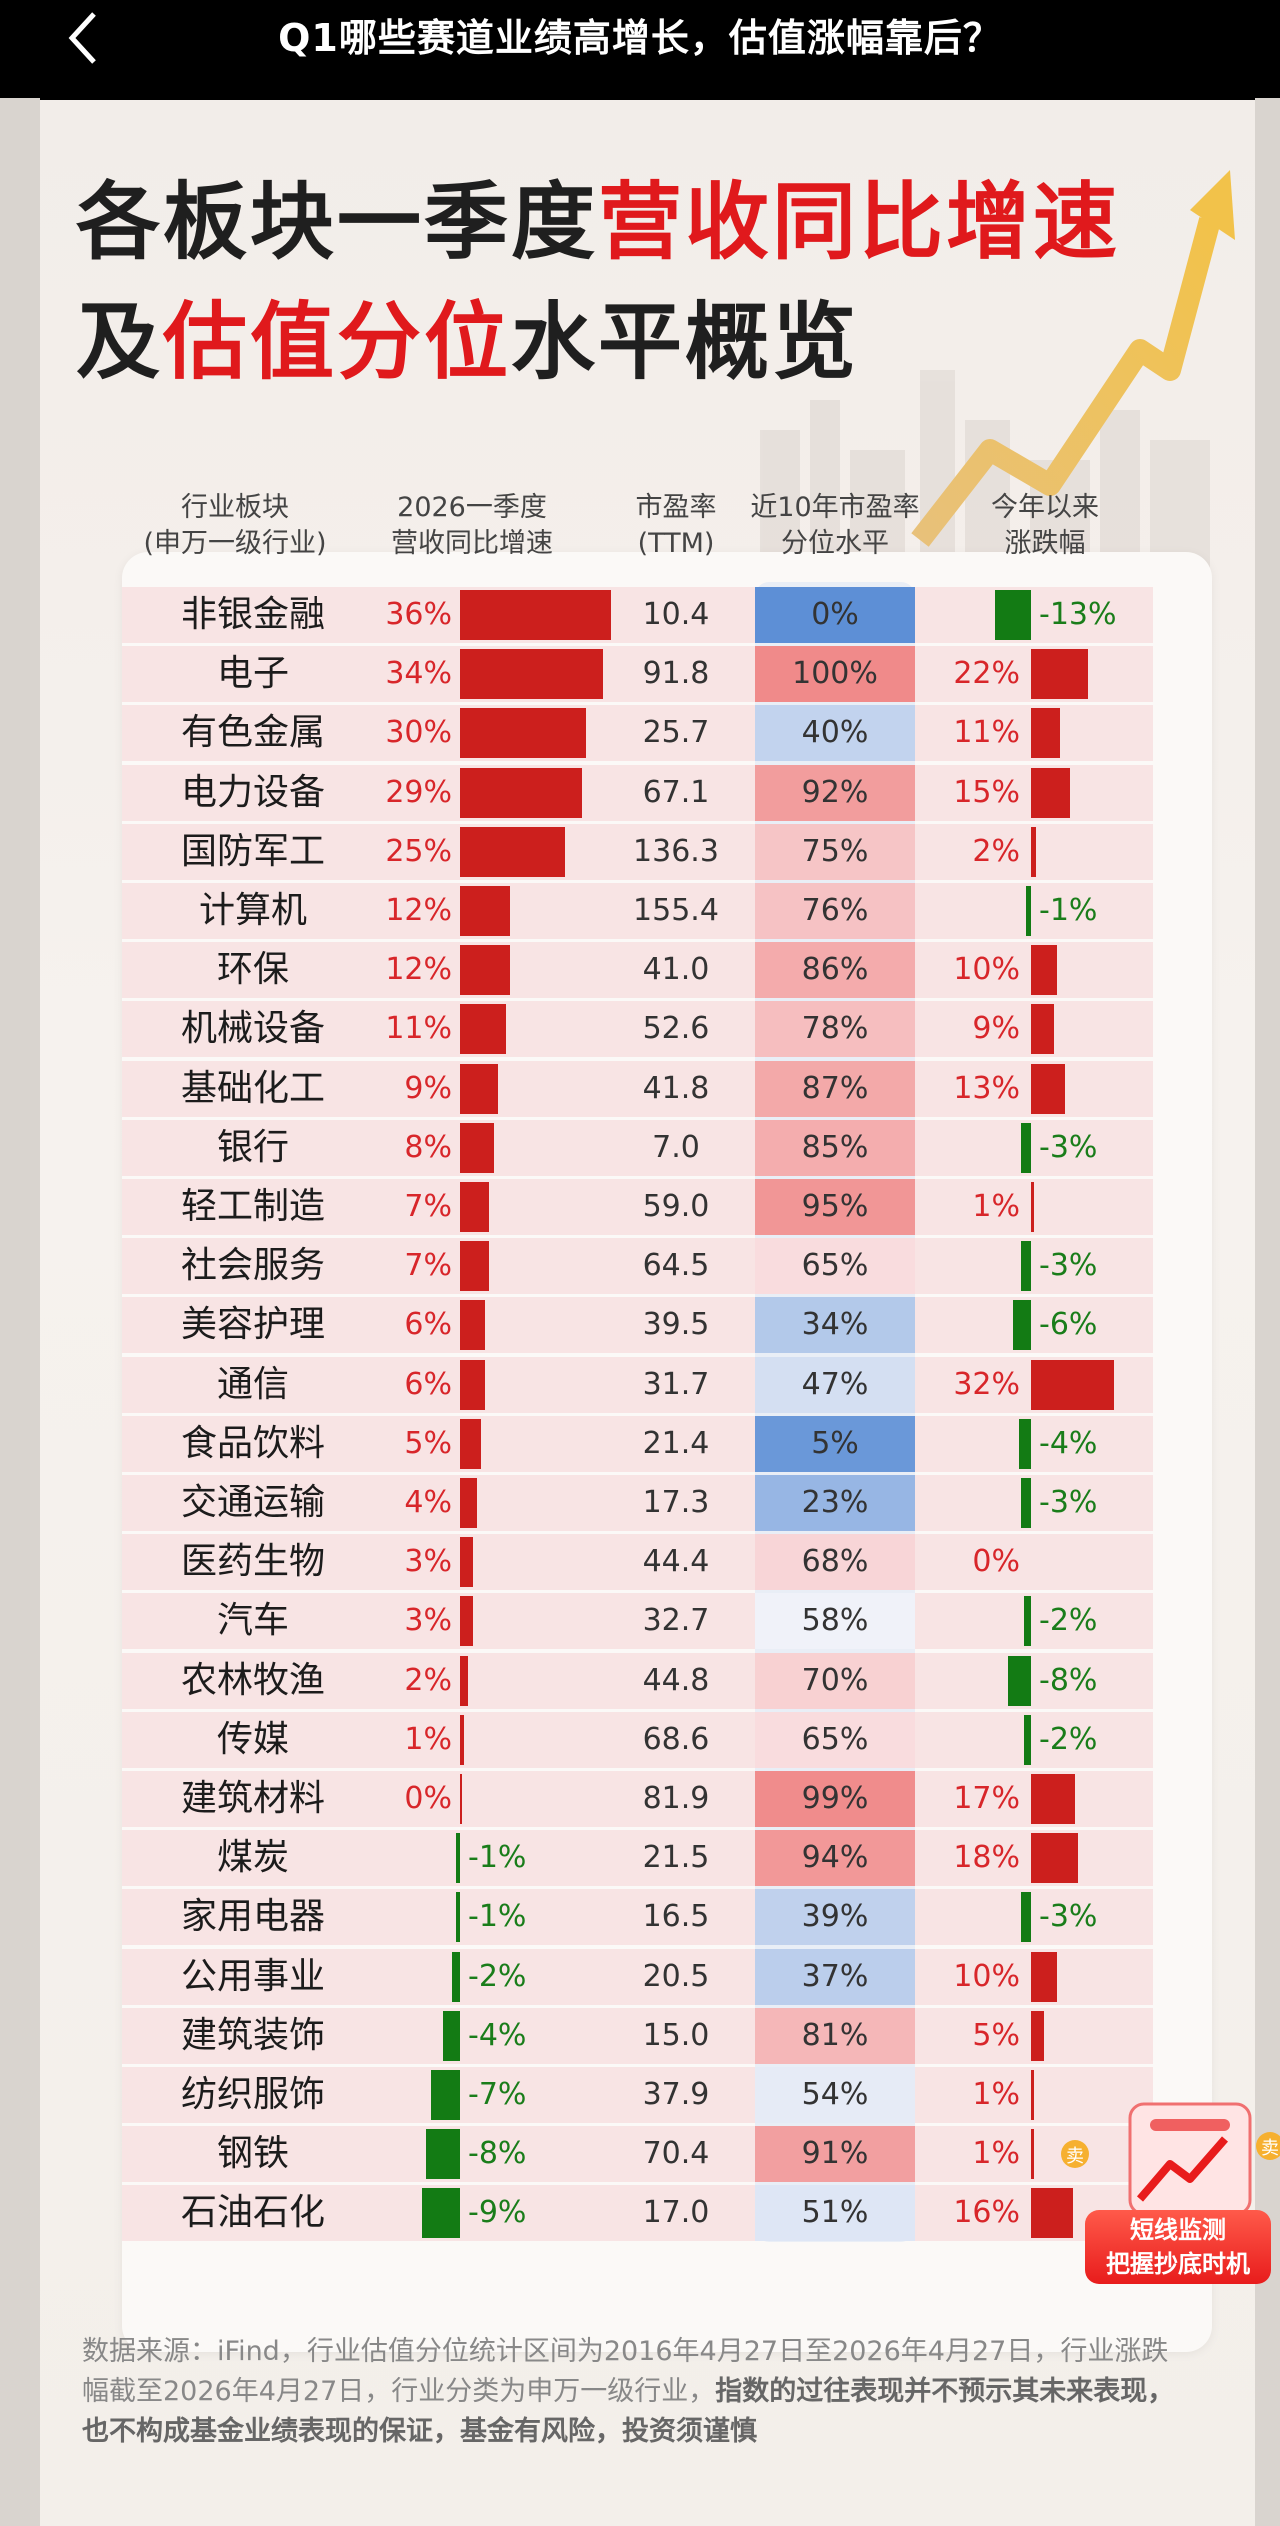 Image resolution: width=1280 pixels, height=2526 pixels. I want to click on growth-value-label: 3%, so click(428, 1620).